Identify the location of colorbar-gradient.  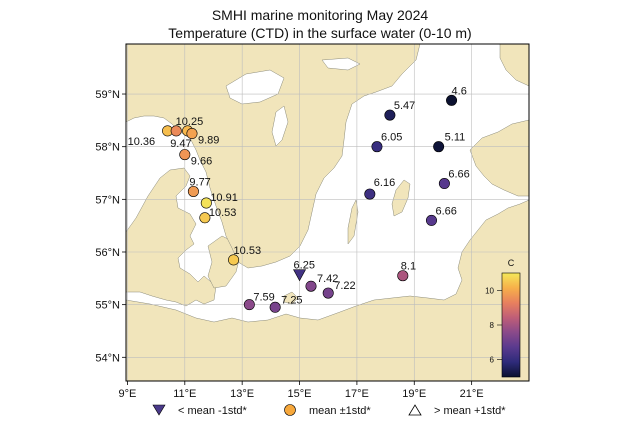
(511, 325).